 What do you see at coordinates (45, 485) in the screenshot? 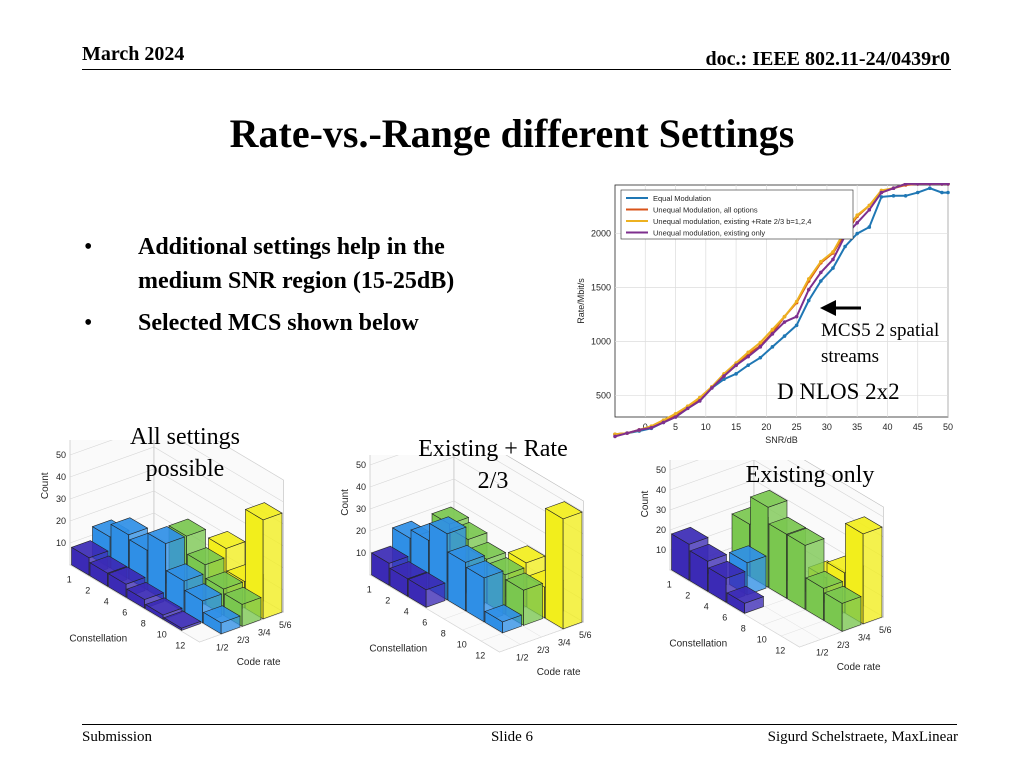
I see `count-axis-label: Count` at bounding box center [45, 485].